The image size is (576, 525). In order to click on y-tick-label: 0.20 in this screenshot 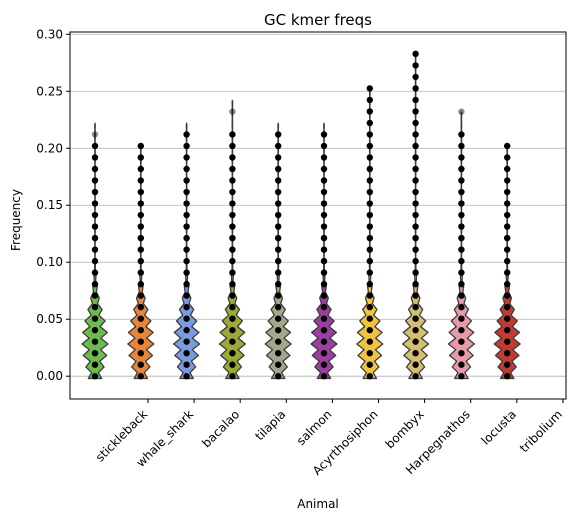, I will do `click(49, 148)`.